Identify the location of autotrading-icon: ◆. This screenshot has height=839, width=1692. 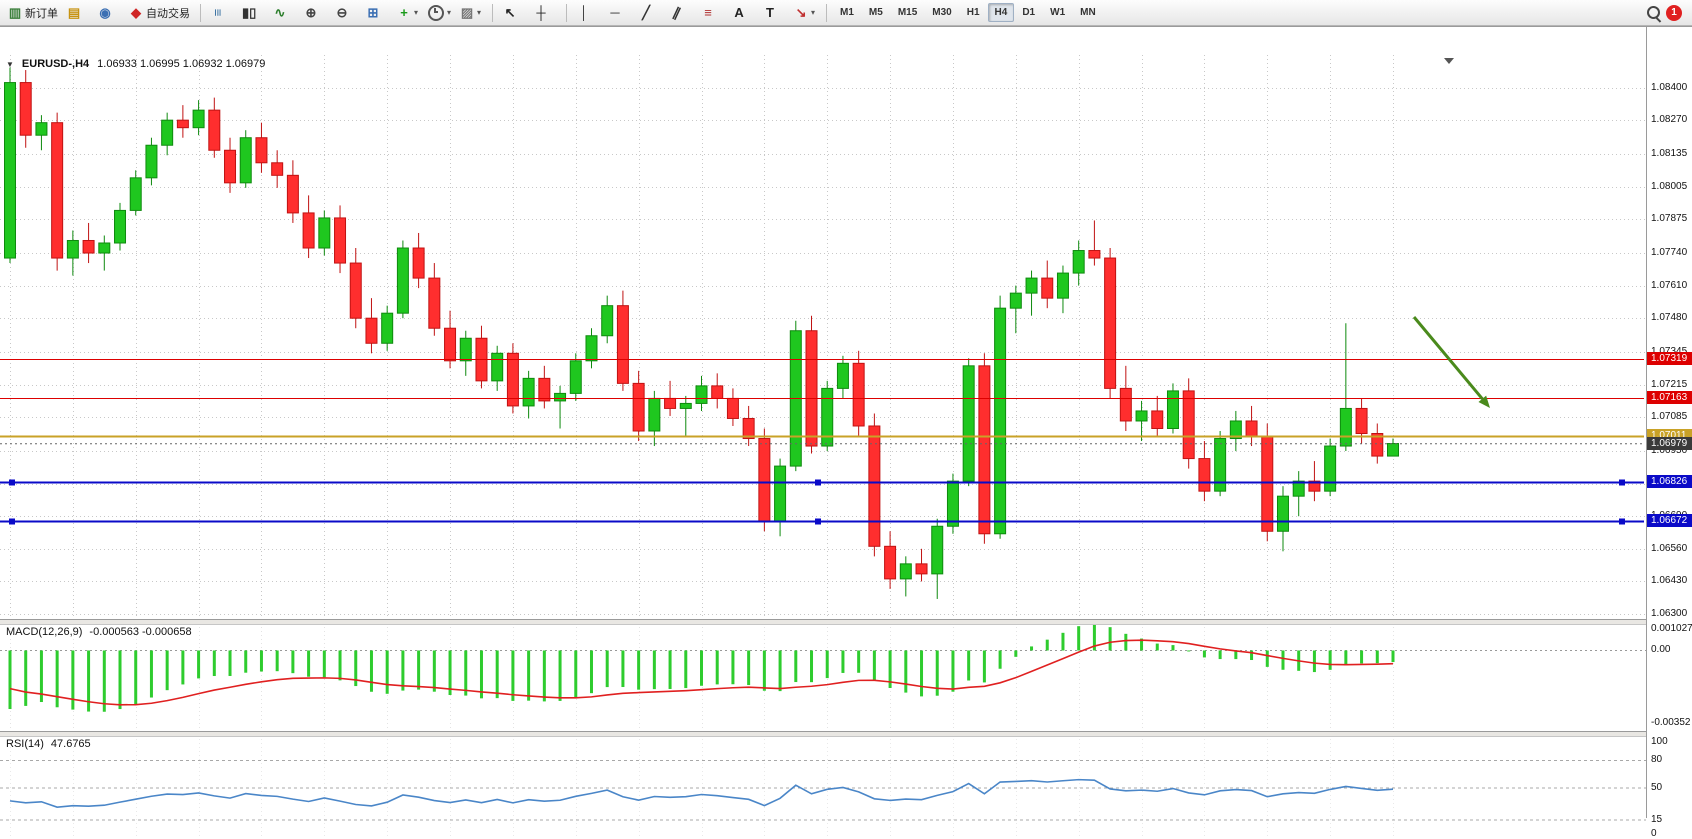
(136, 12).